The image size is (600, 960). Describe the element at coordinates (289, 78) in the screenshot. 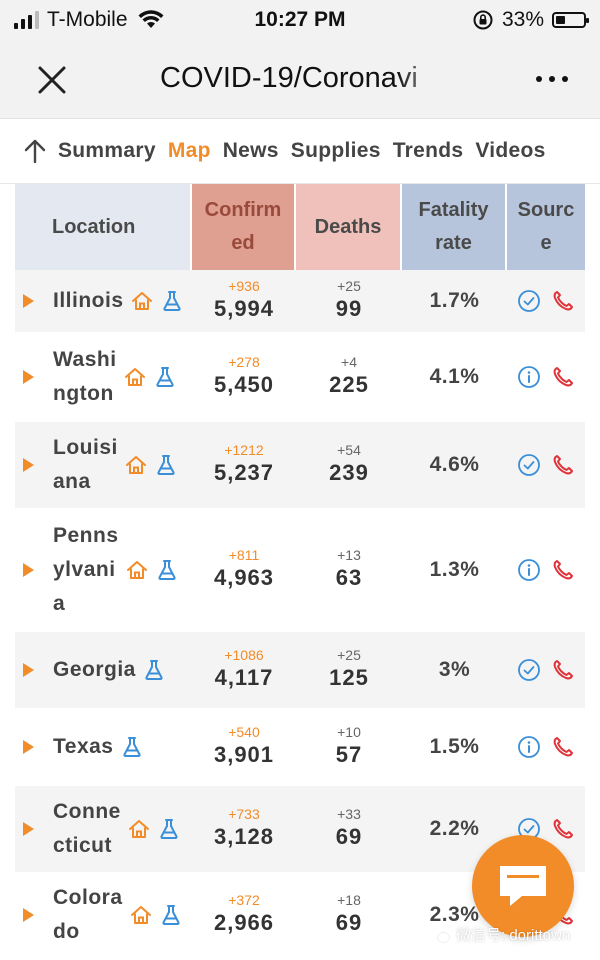

I see `page-title: COVID-19/Coronavi` at that location.